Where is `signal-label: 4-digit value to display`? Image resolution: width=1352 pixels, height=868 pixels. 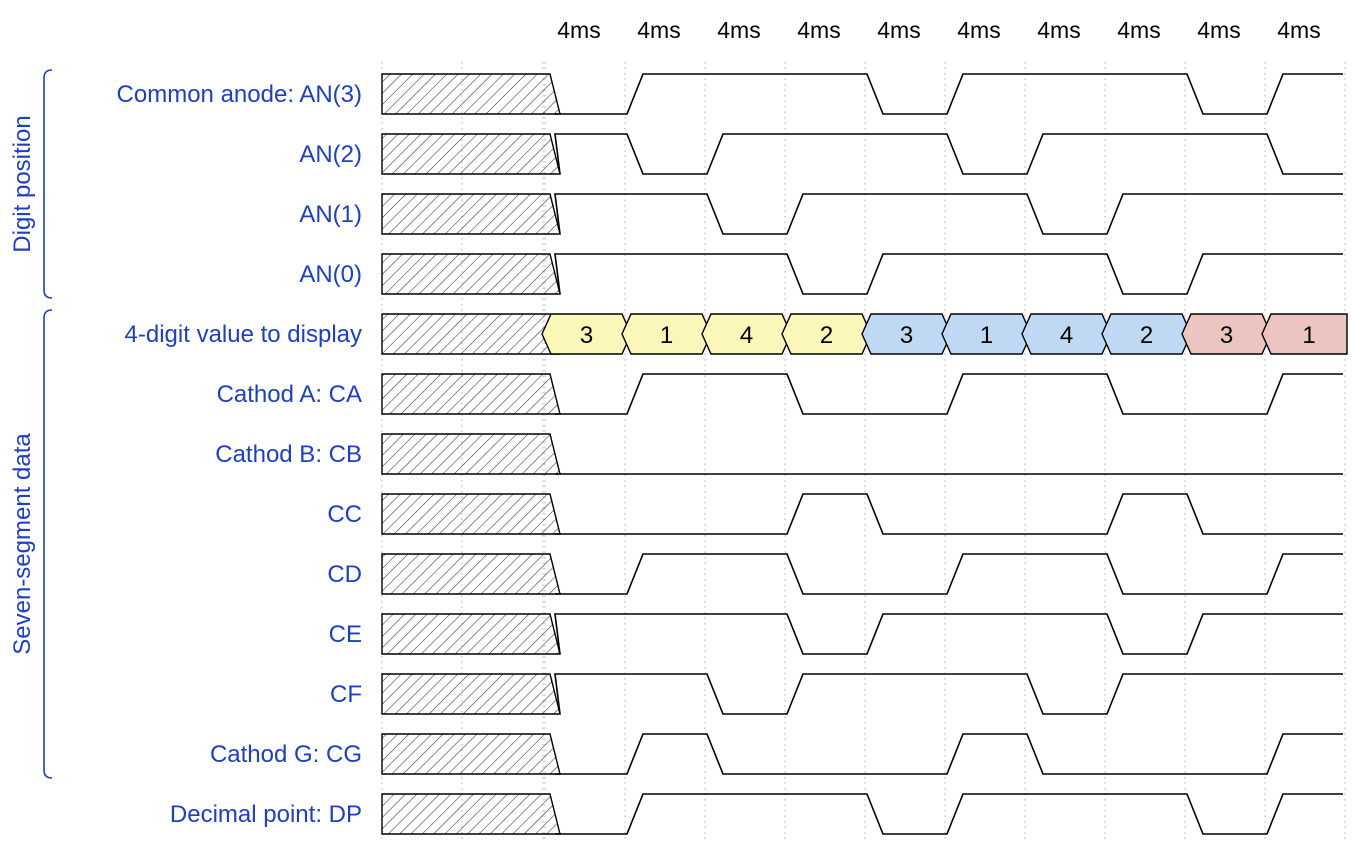
signal-label: 4-digit value to display is located at coordinates (243, 334).